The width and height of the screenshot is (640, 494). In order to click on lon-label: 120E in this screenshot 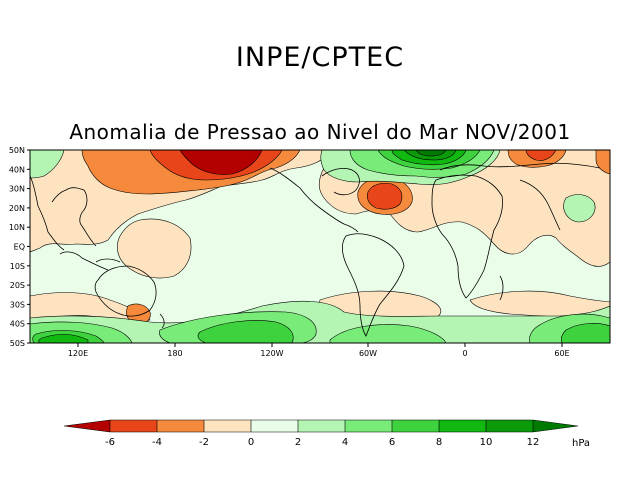, I will do `click(78, 353)`.